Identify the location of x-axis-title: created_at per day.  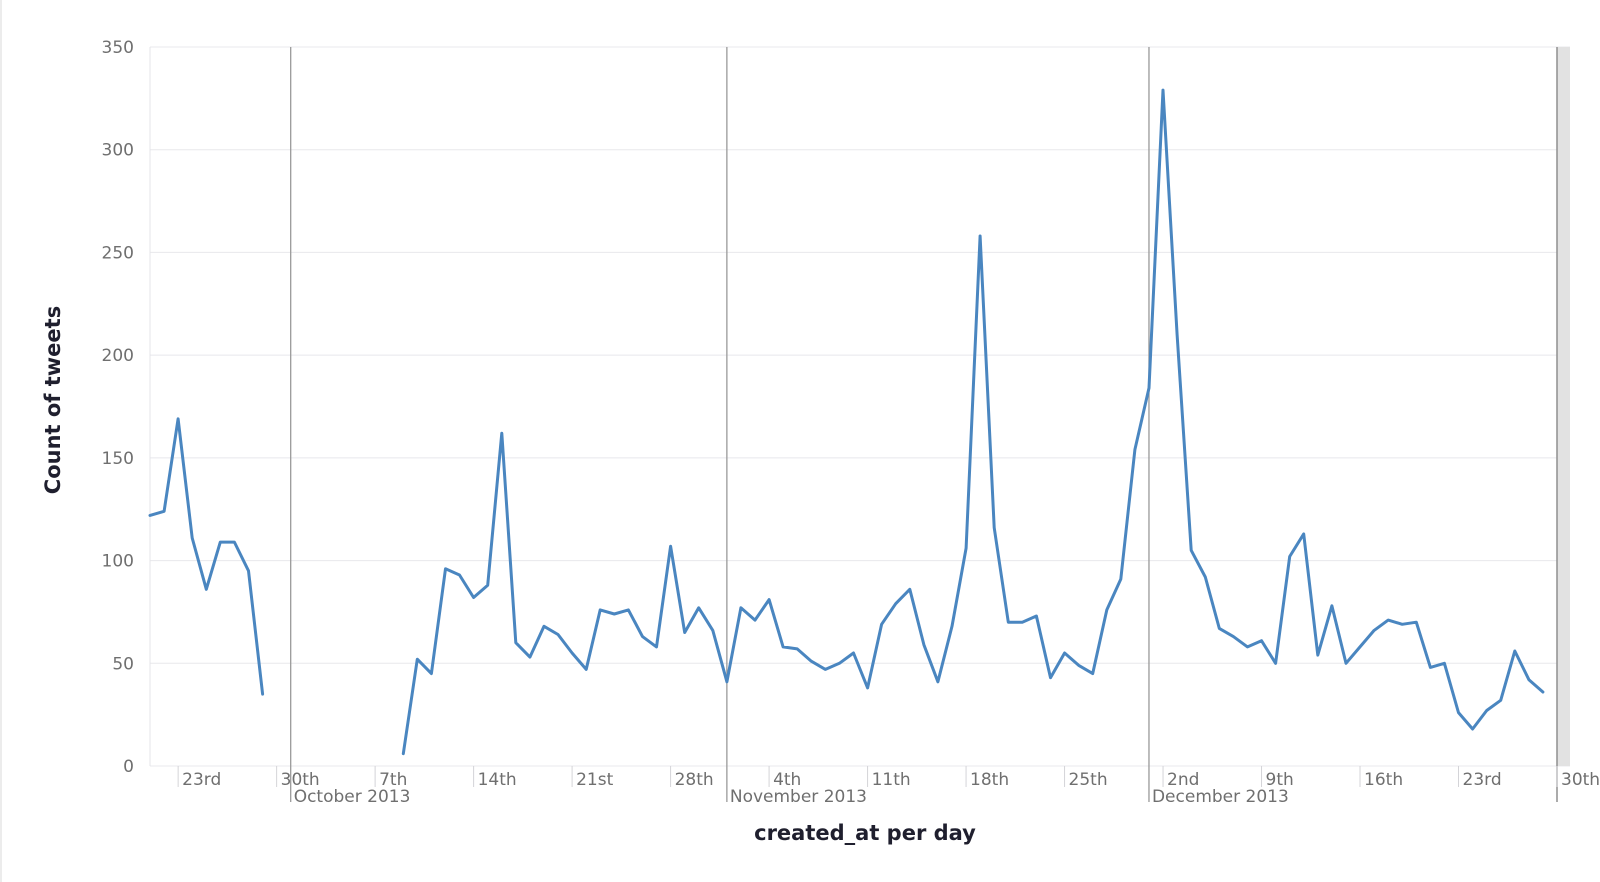
(865, 833).